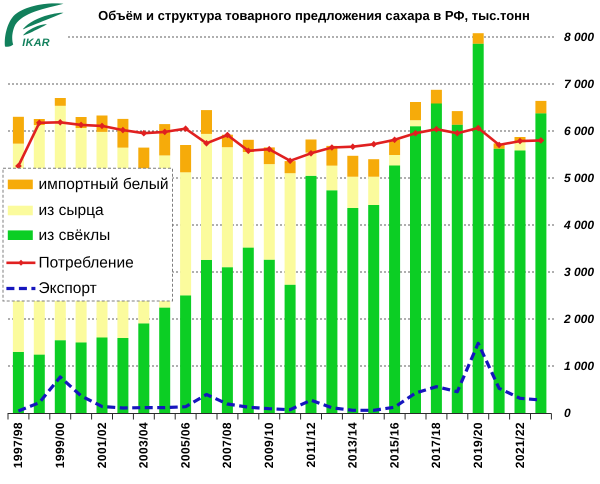 This screenshot has height=484, width=600. I want to click on svg-text: 1999/00, so click(60, 445).